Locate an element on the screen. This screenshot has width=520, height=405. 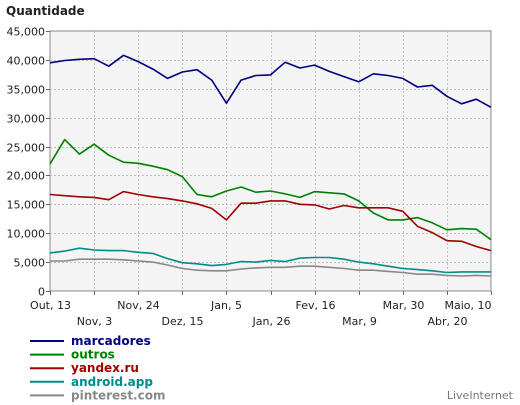
legend-label: outros is located at coordinates (93, 355).